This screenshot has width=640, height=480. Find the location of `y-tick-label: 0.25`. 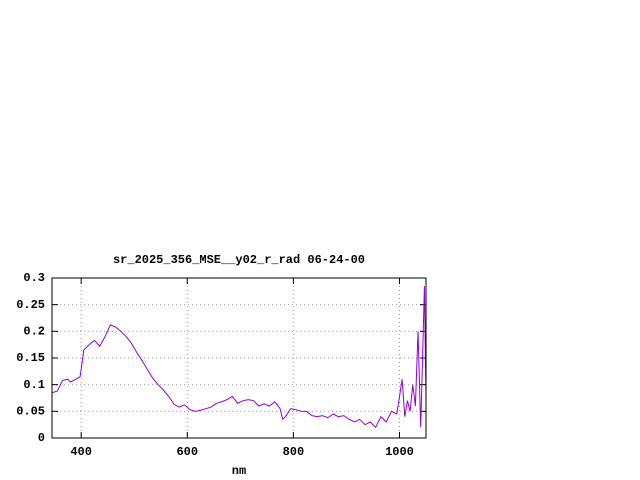

y-tick-label: 0.25 is located at coordinates (30, 305).